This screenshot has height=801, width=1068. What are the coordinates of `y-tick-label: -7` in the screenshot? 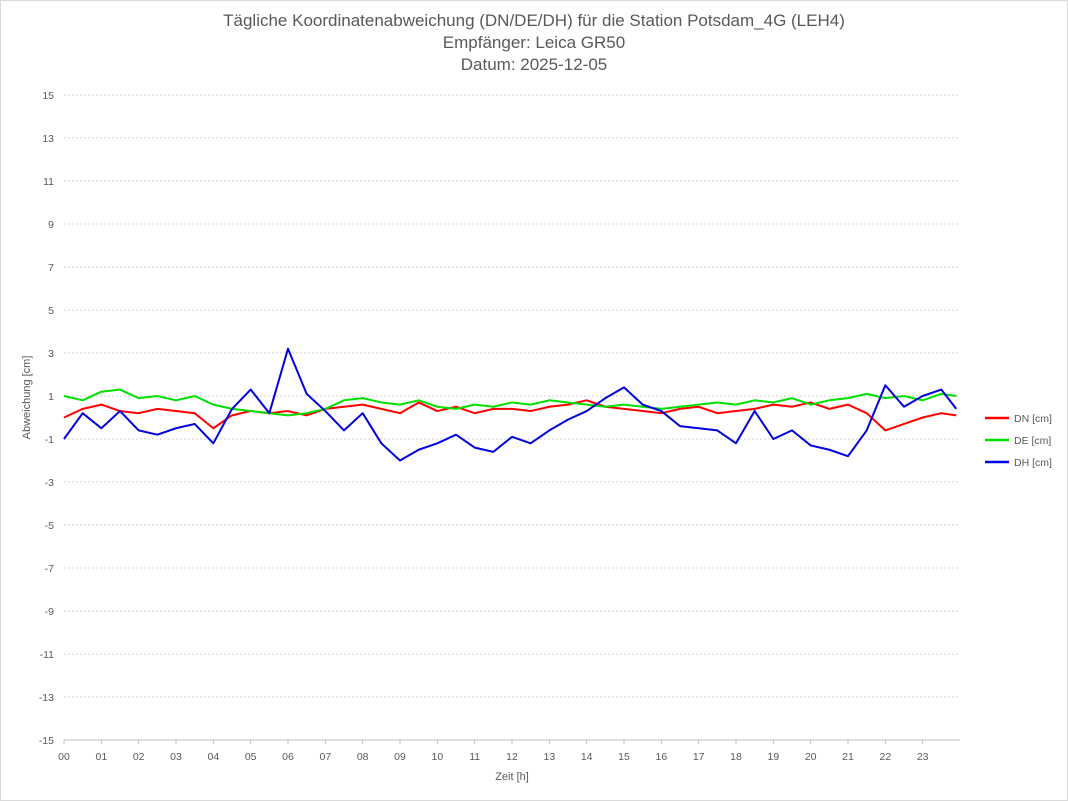 It's located at (49, 569).